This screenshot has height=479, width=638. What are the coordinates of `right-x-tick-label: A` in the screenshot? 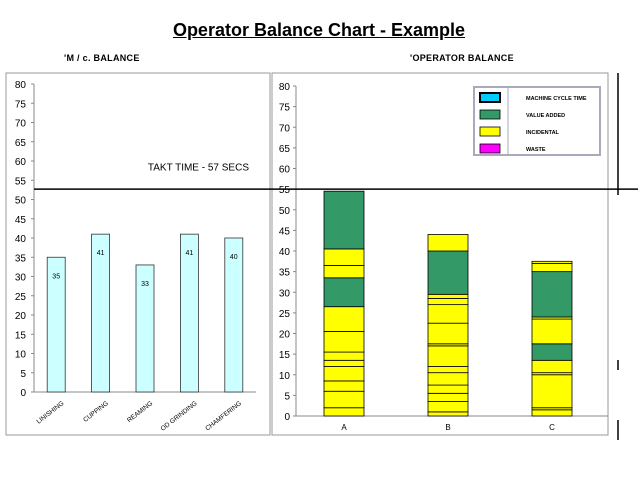 It's located at (344, 427).